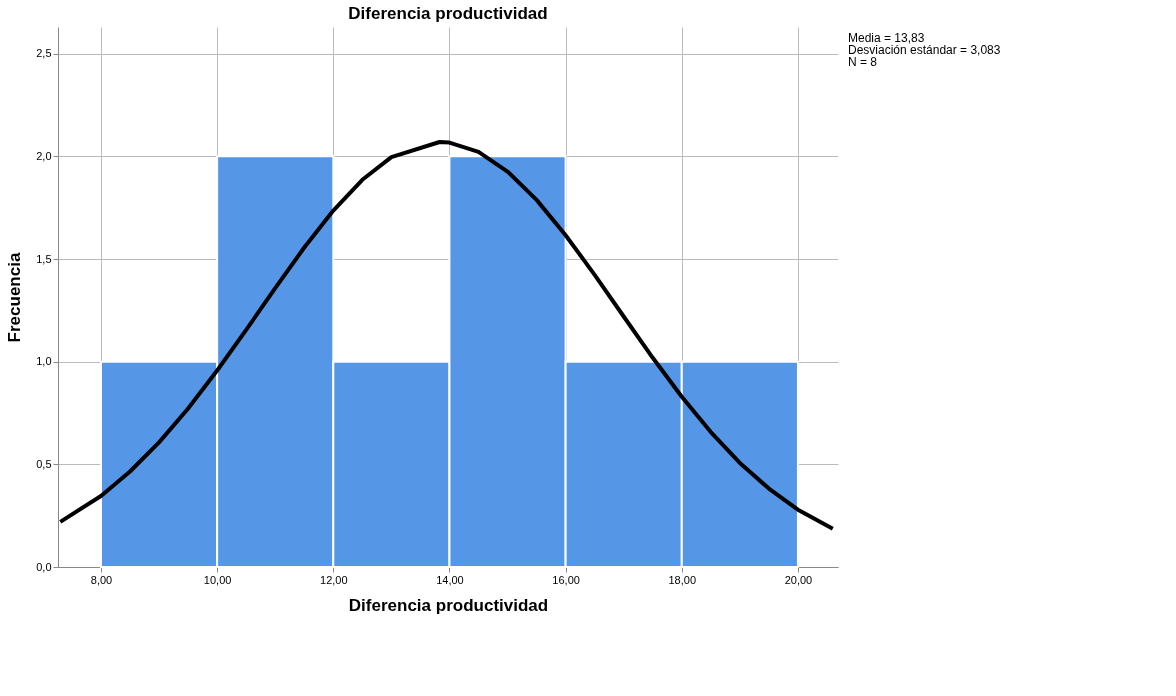  I want to click on x-tick-label: 18,00, so click(682, 579).